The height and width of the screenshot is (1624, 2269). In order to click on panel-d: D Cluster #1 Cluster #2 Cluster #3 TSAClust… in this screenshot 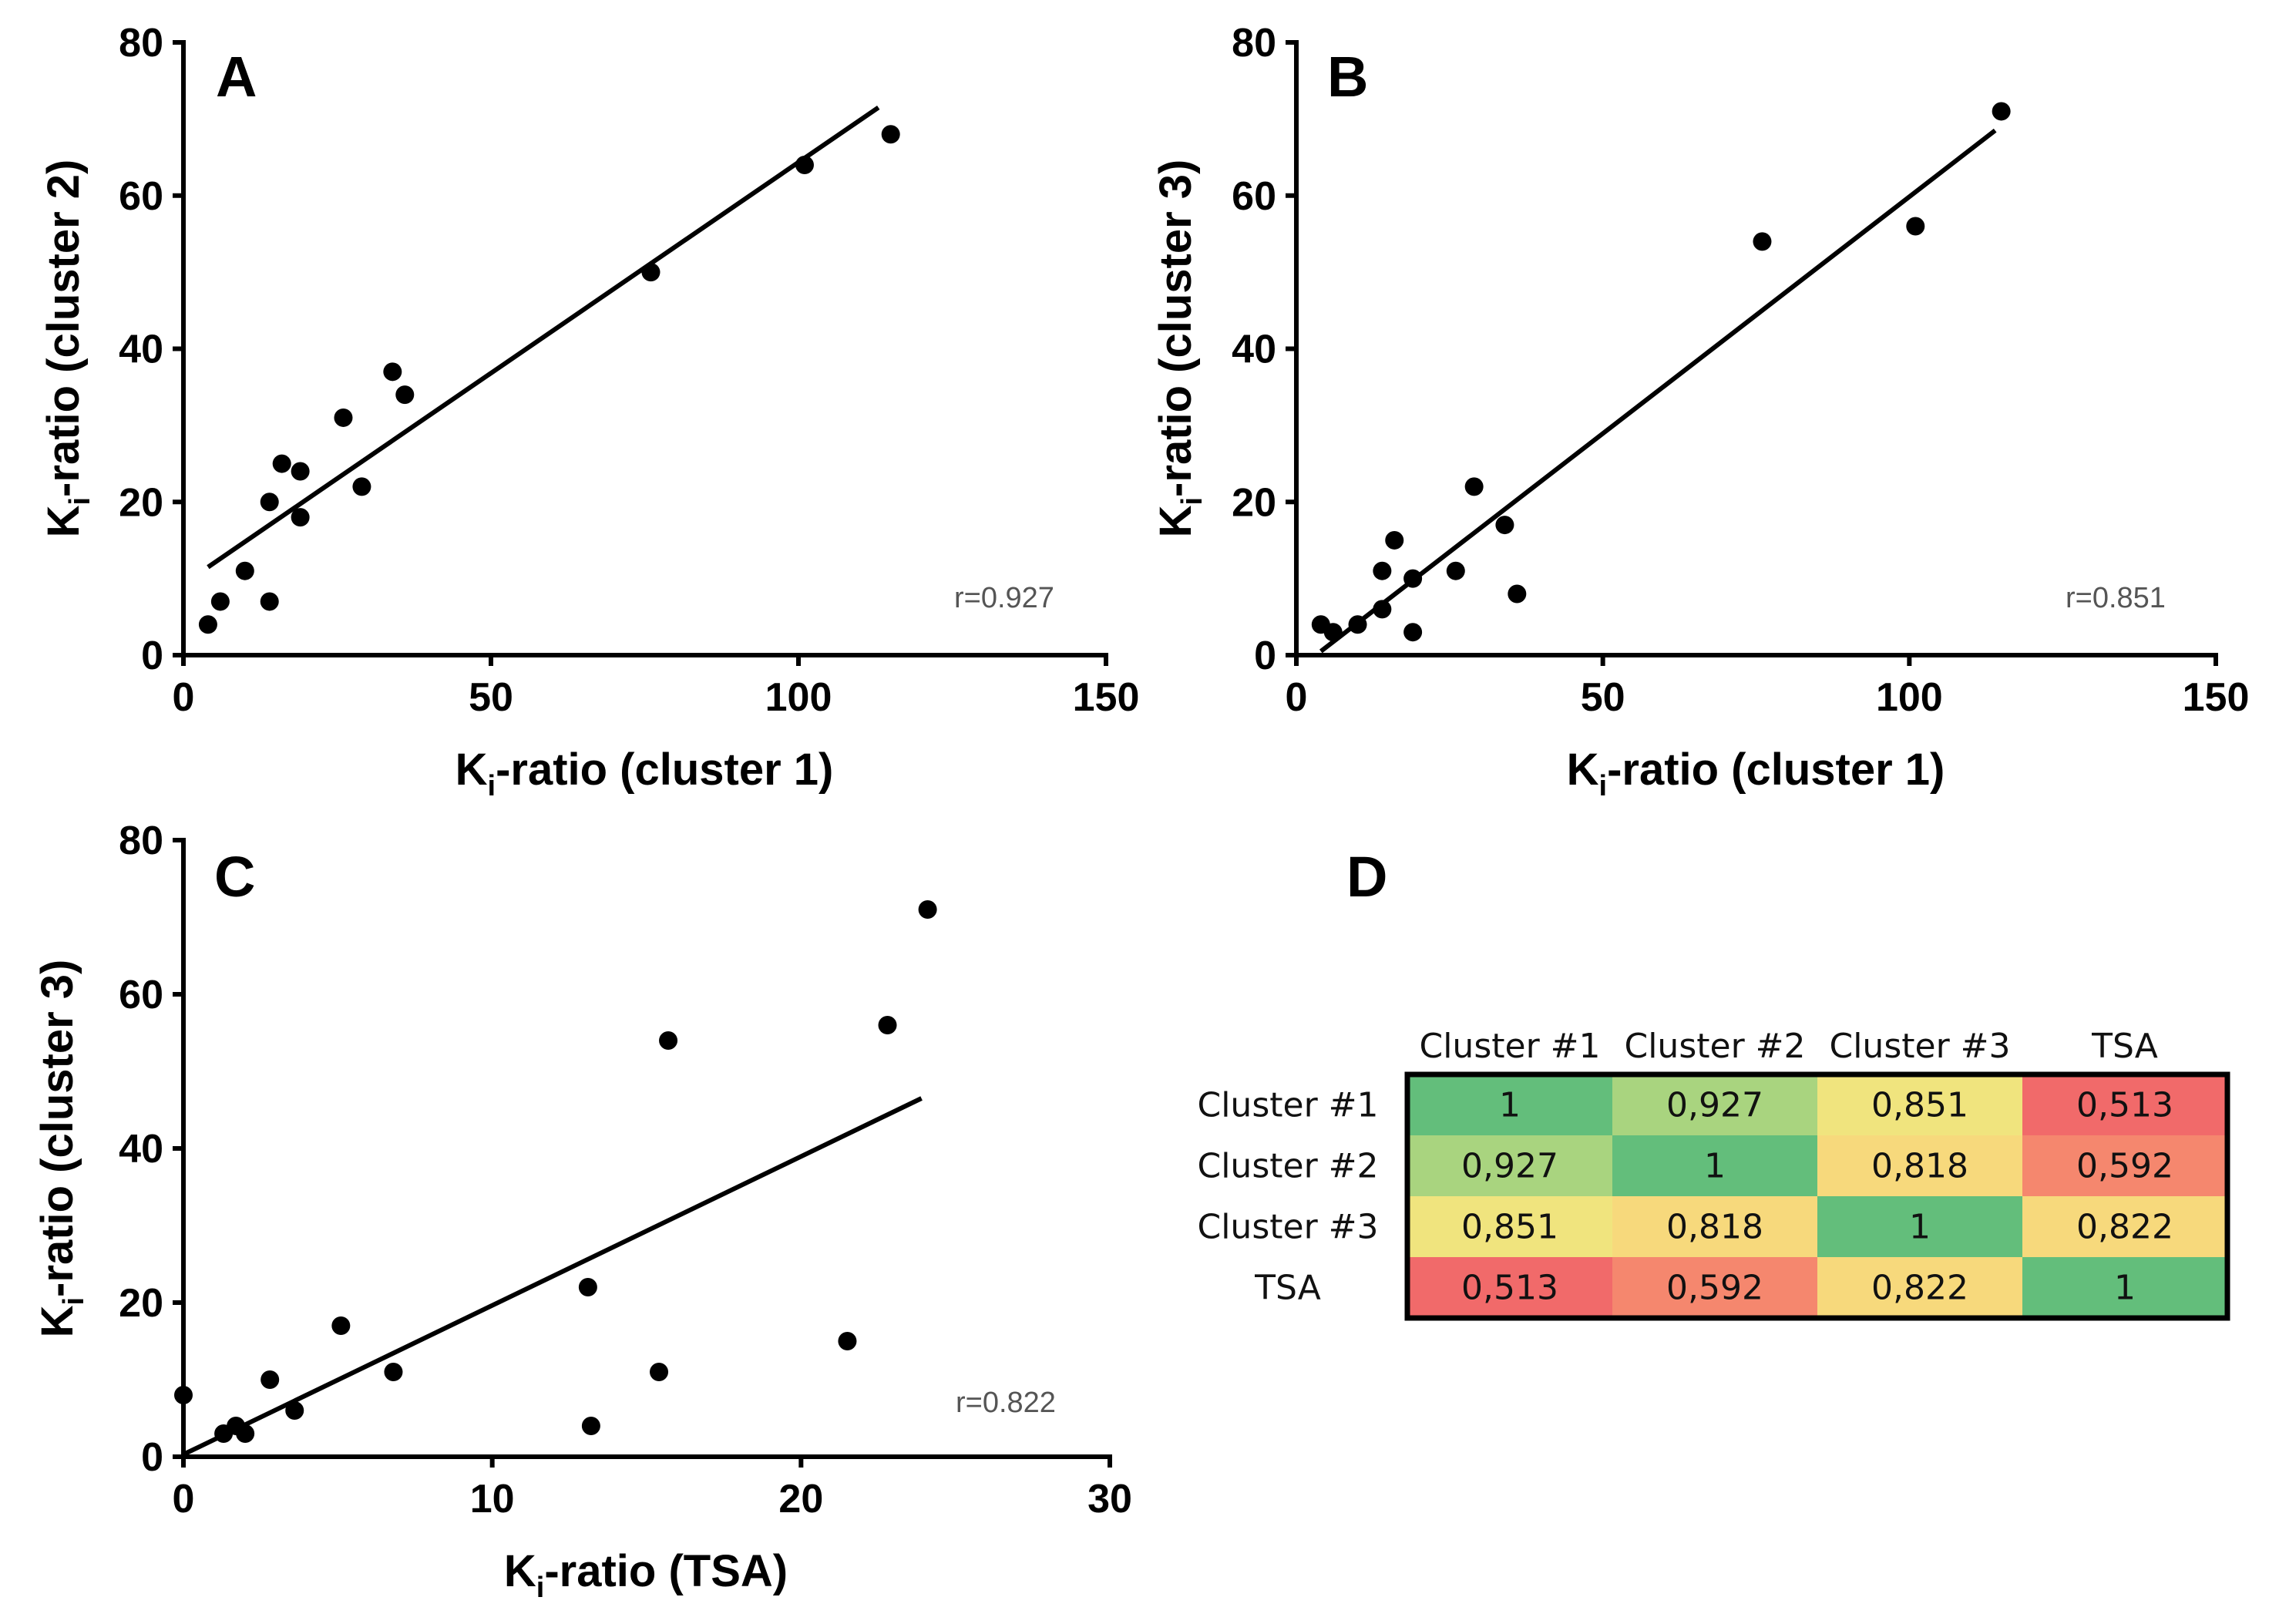, I will do `click(1714, 1083)`.